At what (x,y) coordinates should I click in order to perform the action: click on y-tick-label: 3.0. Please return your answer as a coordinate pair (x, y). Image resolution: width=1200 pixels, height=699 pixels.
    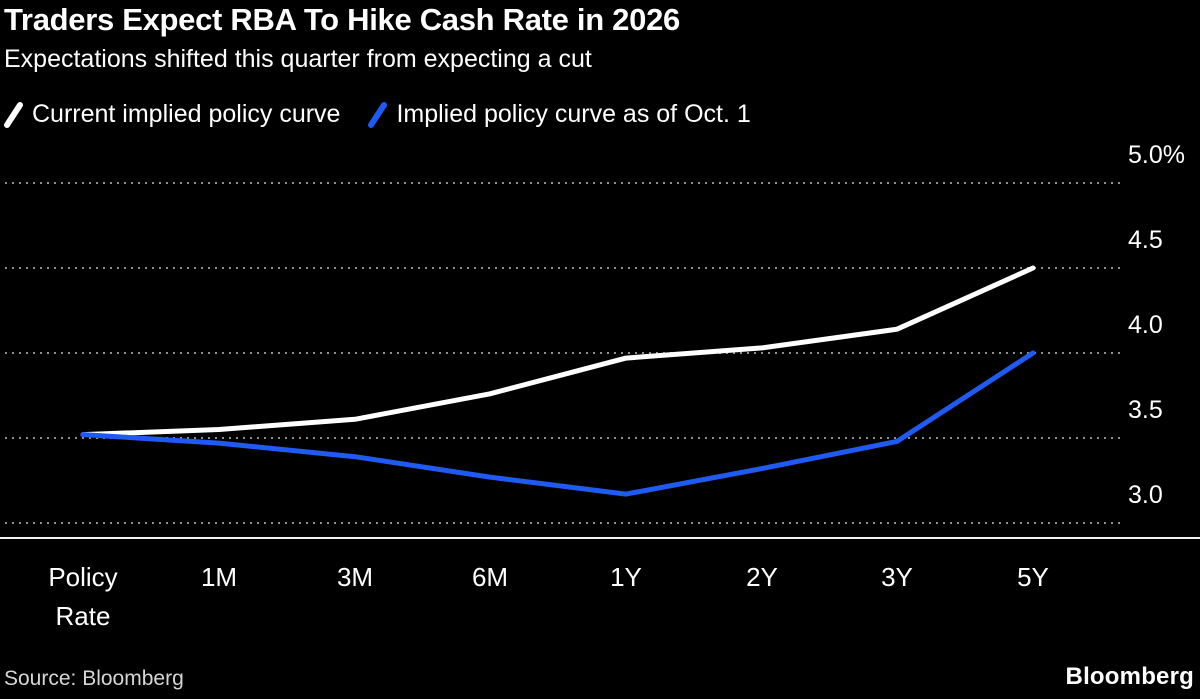
    Looking at the image, I should click on (1145, 495).